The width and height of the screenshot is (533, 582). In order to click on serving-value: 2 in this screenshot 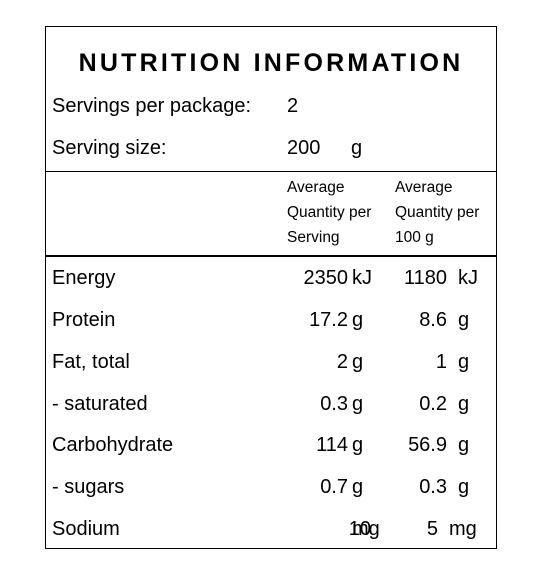, I will do `click(342, 362)`.